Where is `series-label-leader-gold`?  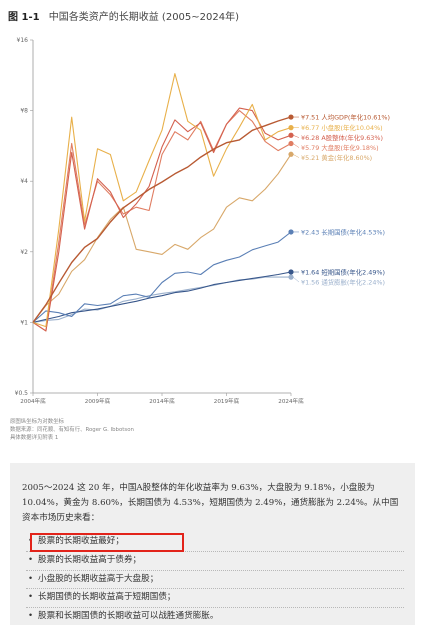 series-label-leader-gold is located at coordinates (296, 156).